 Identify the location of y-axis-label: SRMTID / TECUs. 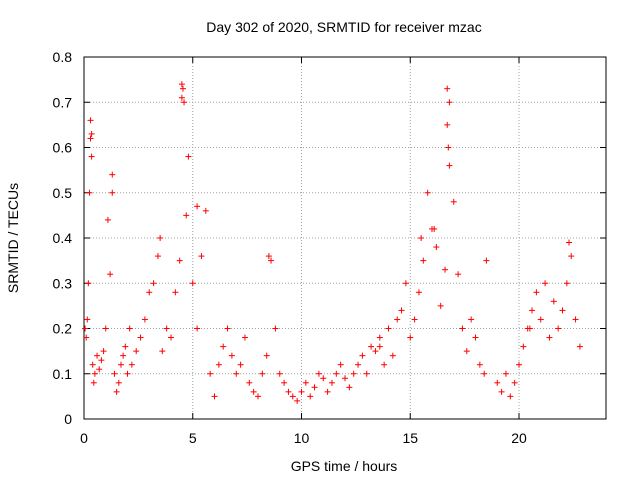
(13, 238).